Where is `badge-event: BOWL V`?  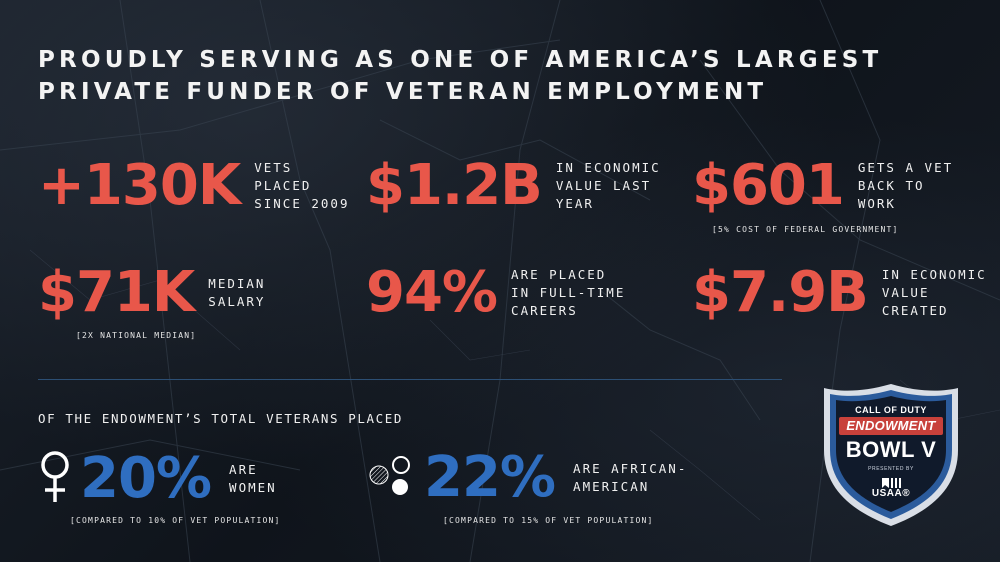 badge-event: BOWL V is located at coordinates (891, 449).